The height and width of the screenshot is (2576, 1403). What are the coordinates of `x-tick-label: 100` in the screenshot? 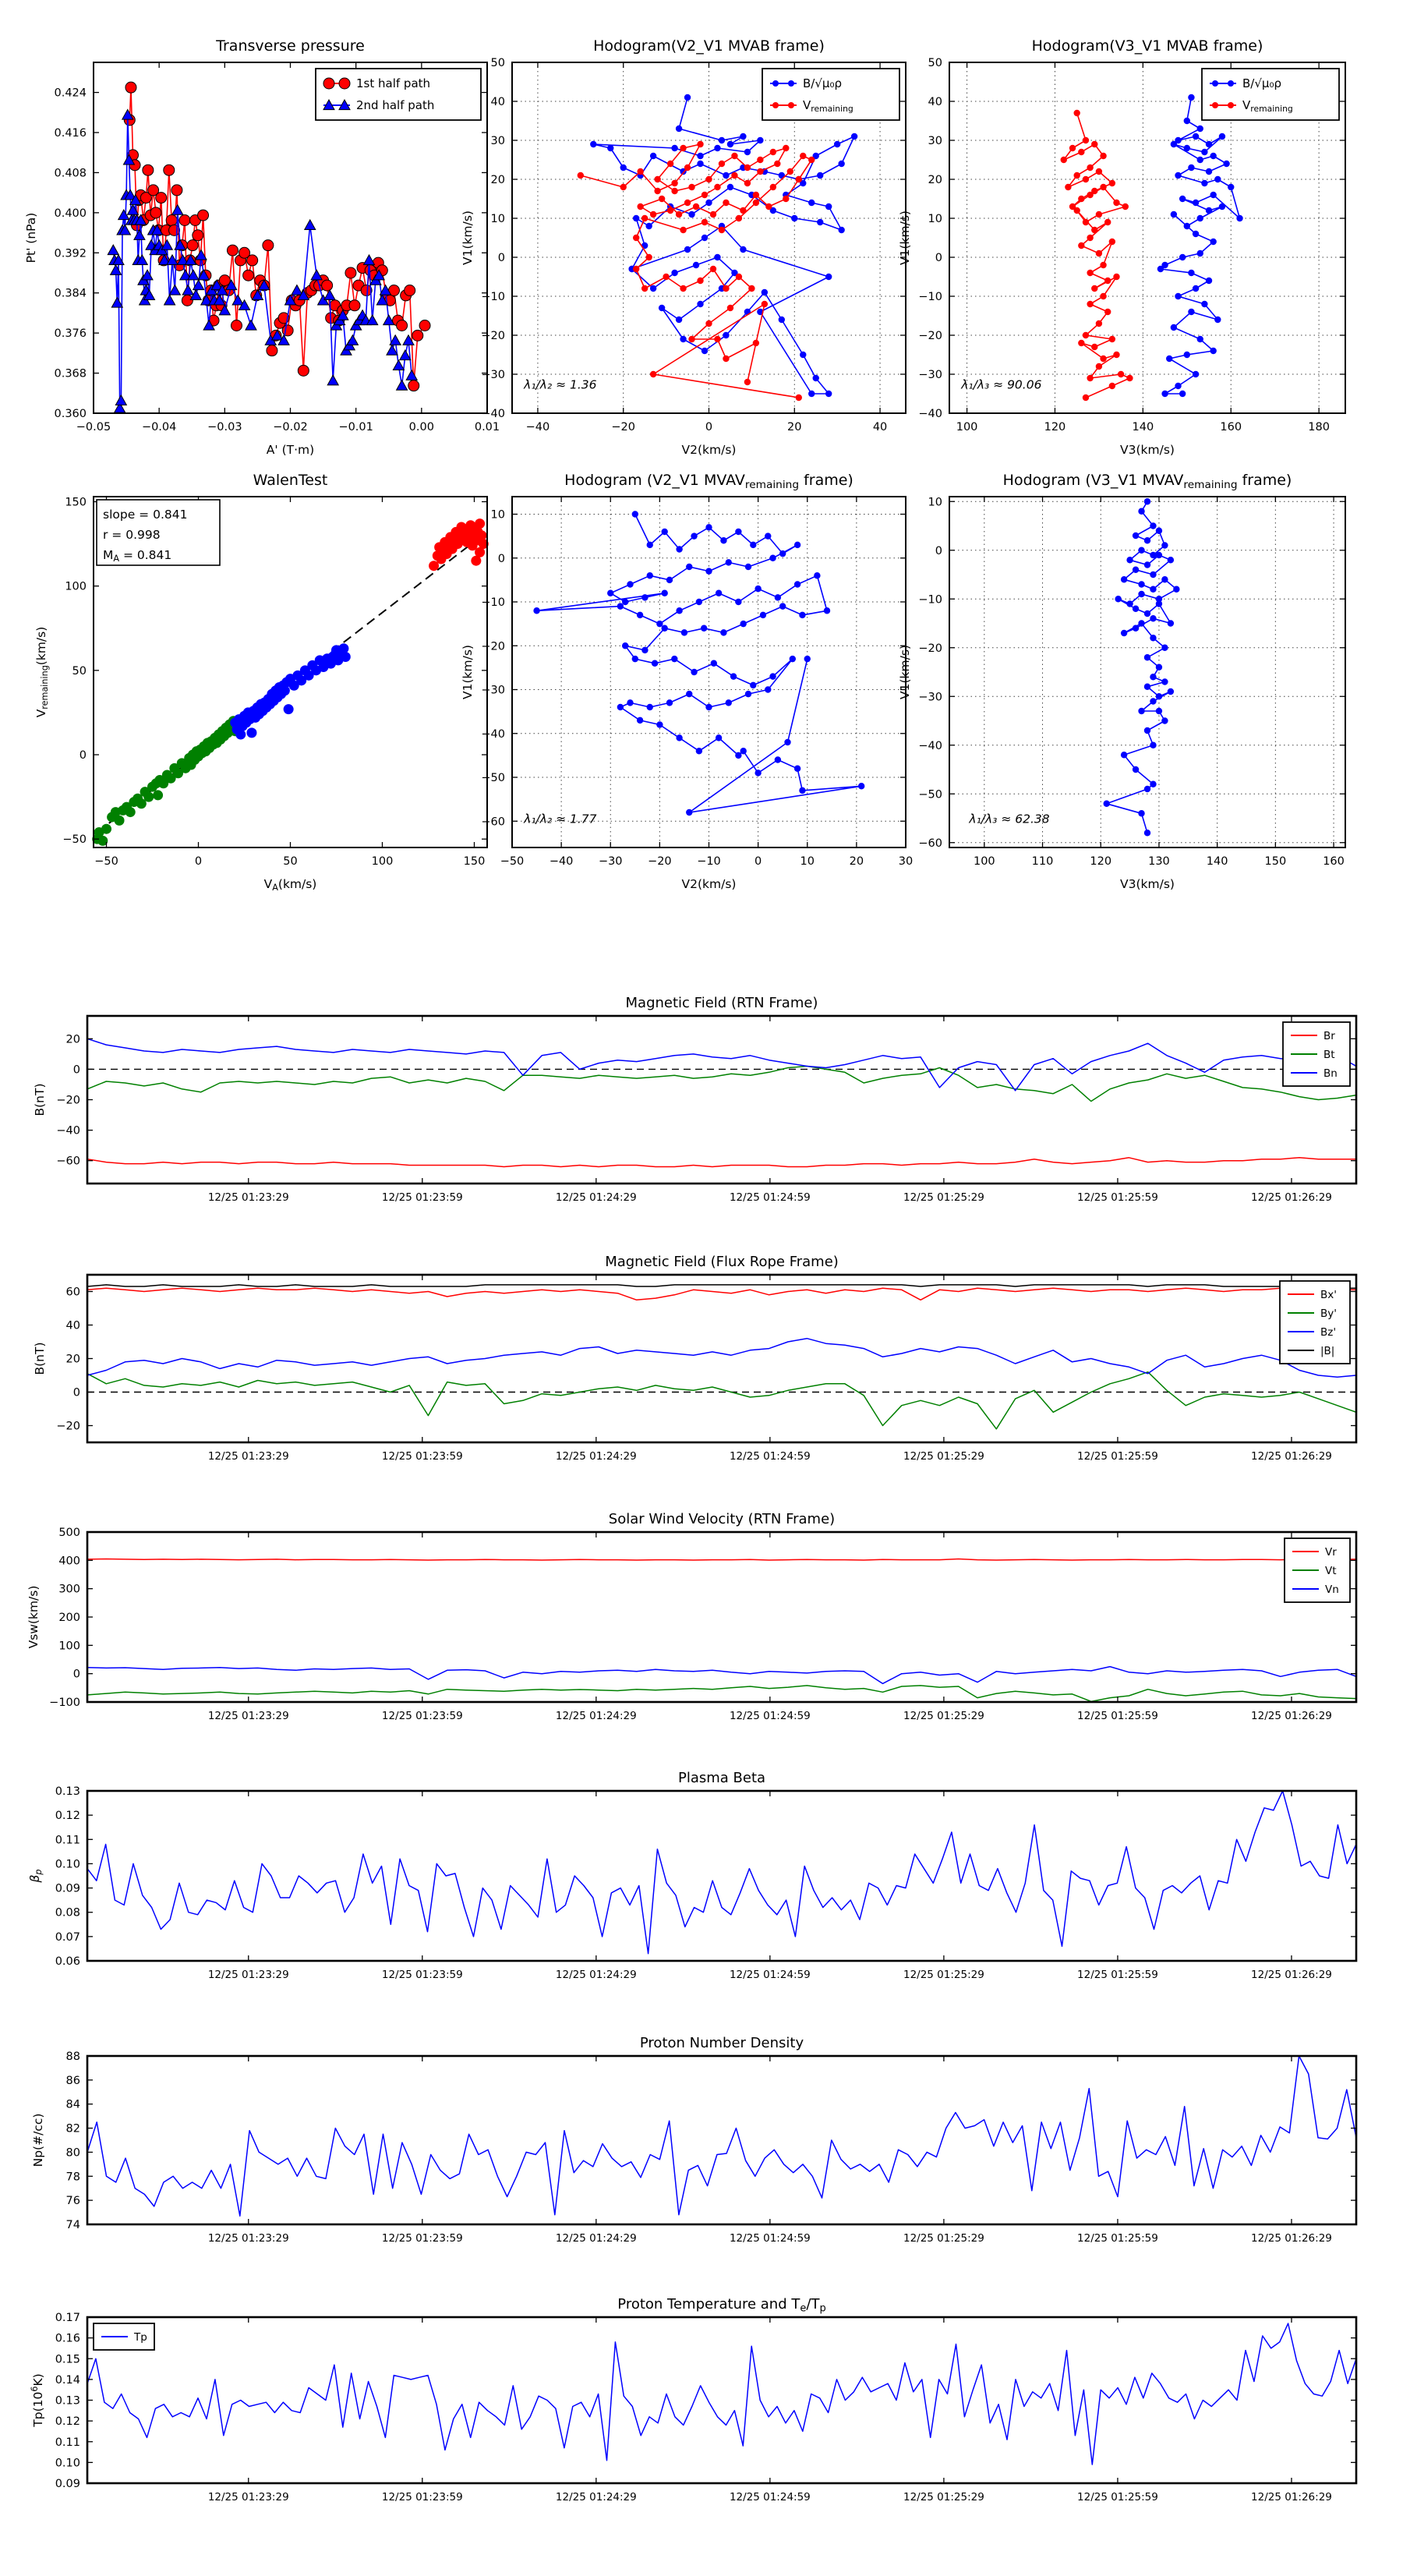 It's located at (984, 861).